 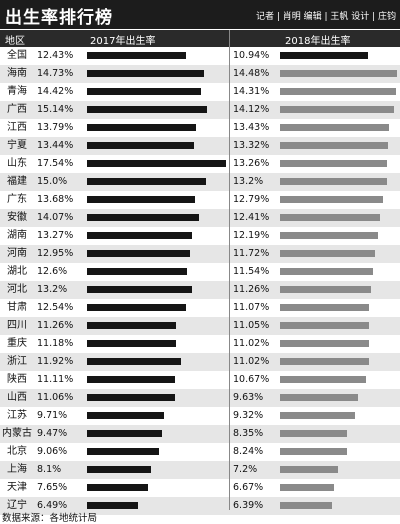 What do you see at coordinates (251, 235) in the screenshot?
I see `value-label-2018: 12.19%` at bounding box center [251, 235].